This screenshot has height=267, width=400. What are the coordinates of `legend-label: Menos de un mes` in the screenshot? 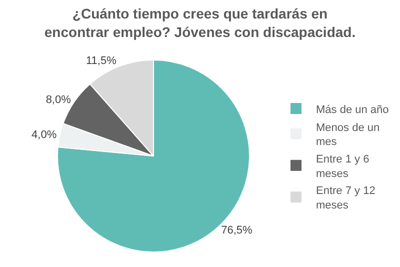 It's located at (348, 135).